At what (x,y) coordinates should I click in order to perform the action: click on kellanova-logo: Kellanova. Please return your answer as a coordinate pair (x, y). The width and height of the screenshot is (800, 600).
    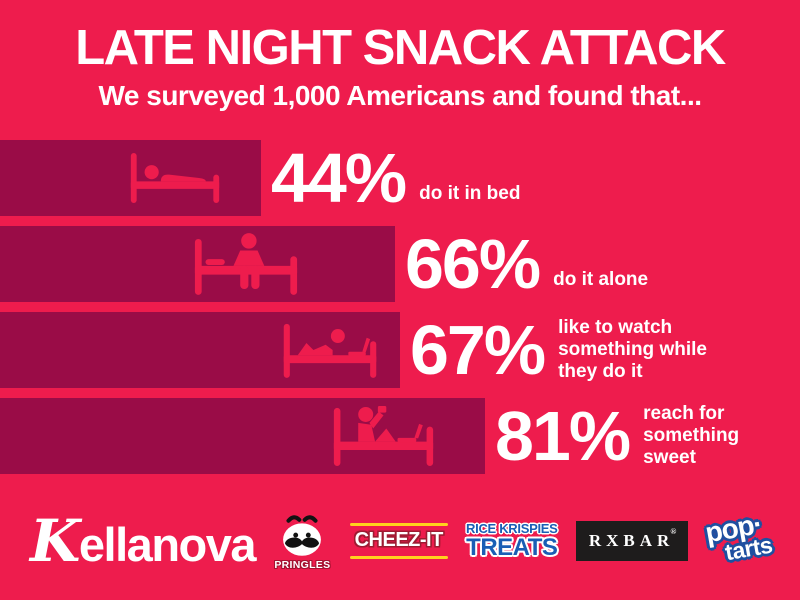
    Looking at the image, I should click on (143, 541).